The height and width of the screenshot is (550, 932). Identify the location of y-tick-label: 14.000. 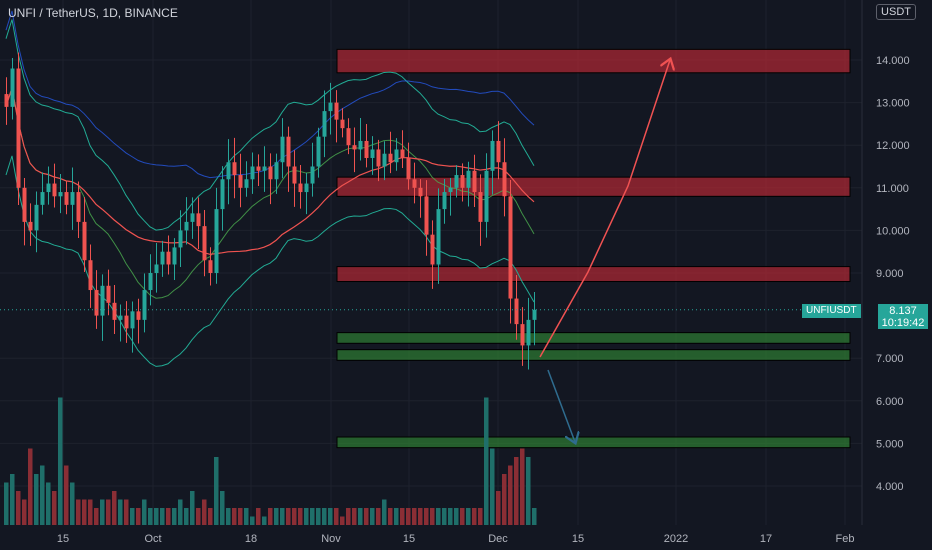
(893, 61).